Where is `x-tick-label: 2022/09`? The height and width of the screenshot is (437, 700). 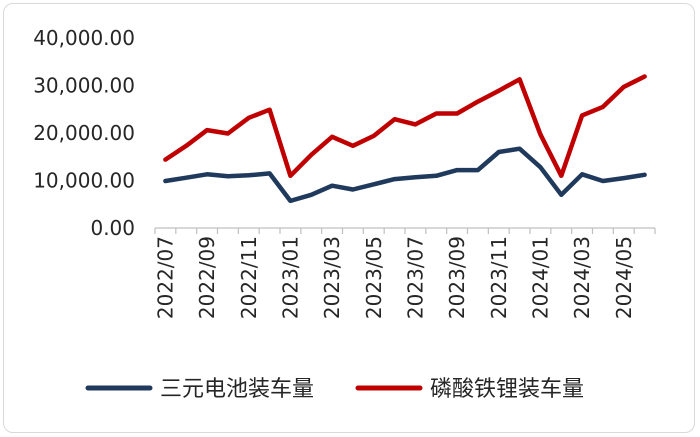
x-tick-label: 2022/09 is located at coordinates (207, 277).